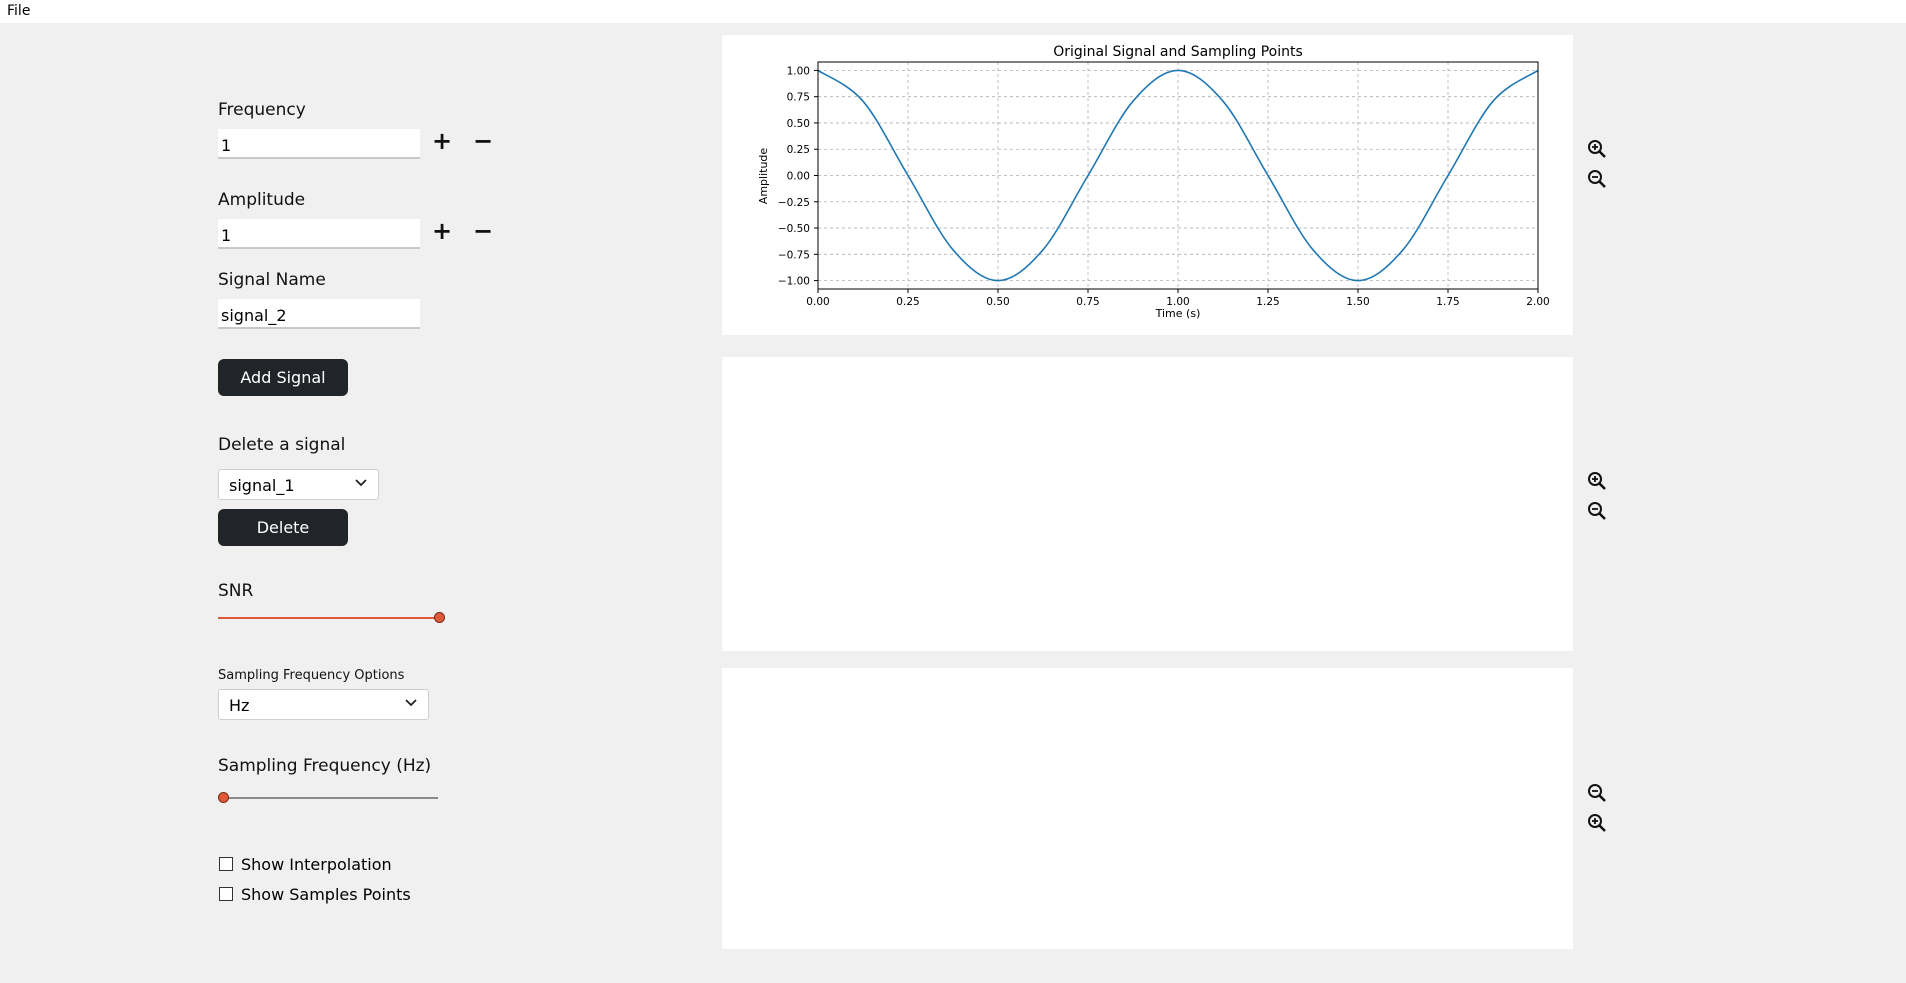 The width and height of the screenshot is (1906, 983). What do you see at coordinates (1147, 808) in the screenshot?
I see `reconstructed-signal-plot-panel` at bounding box center [1147, 808].